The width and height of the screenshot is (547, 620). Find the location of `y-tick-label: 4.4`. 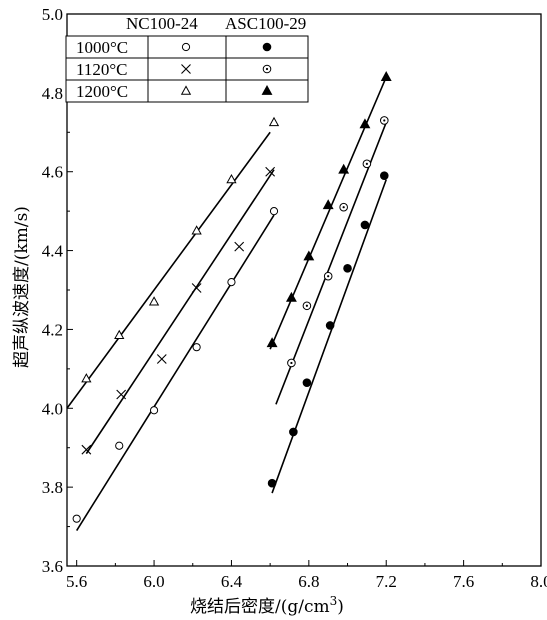

y-tick-label: 4.4 is located at coordinates (53, 251).